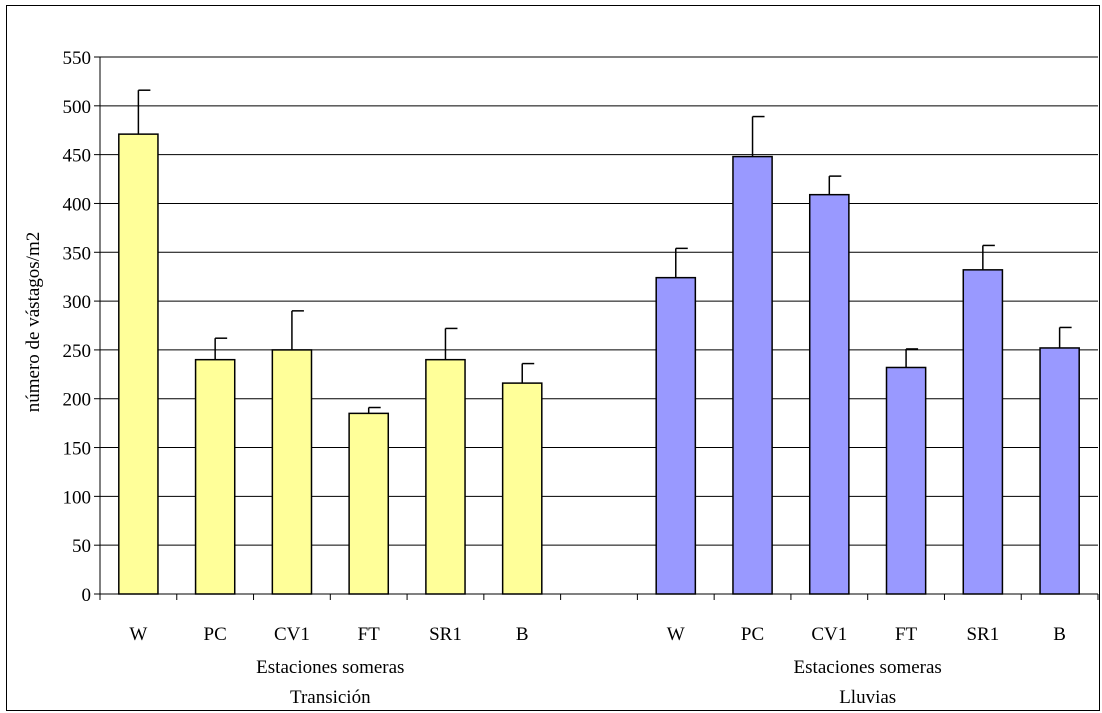 The width and height of the screenshot is (1102, 713). What do you see at coordinates (867, 697) in the screenshot?
I see `group-label-line2: Lluvias` at bounding box center [867, 697].